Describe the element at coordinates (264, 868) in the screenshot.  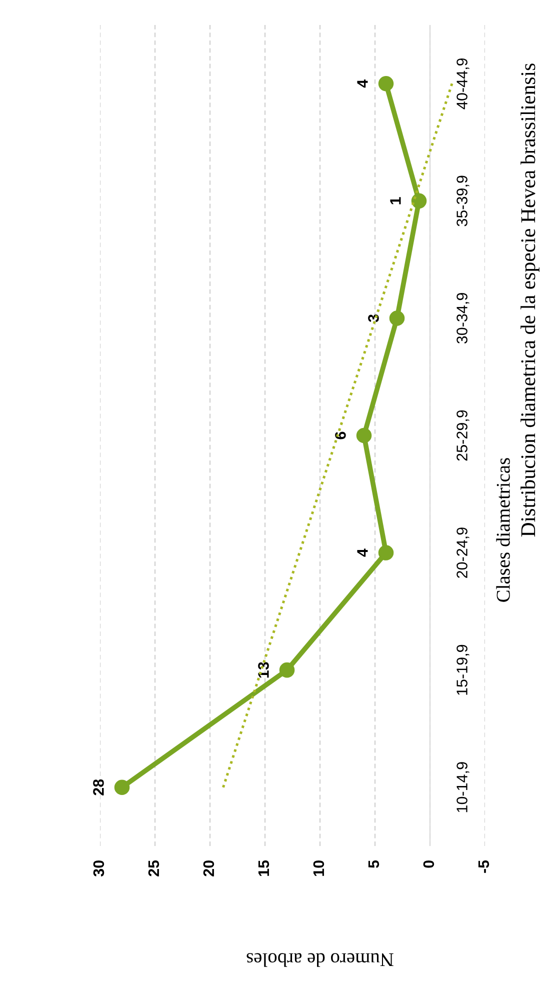
I see `x-tick-label: 15` at that location.